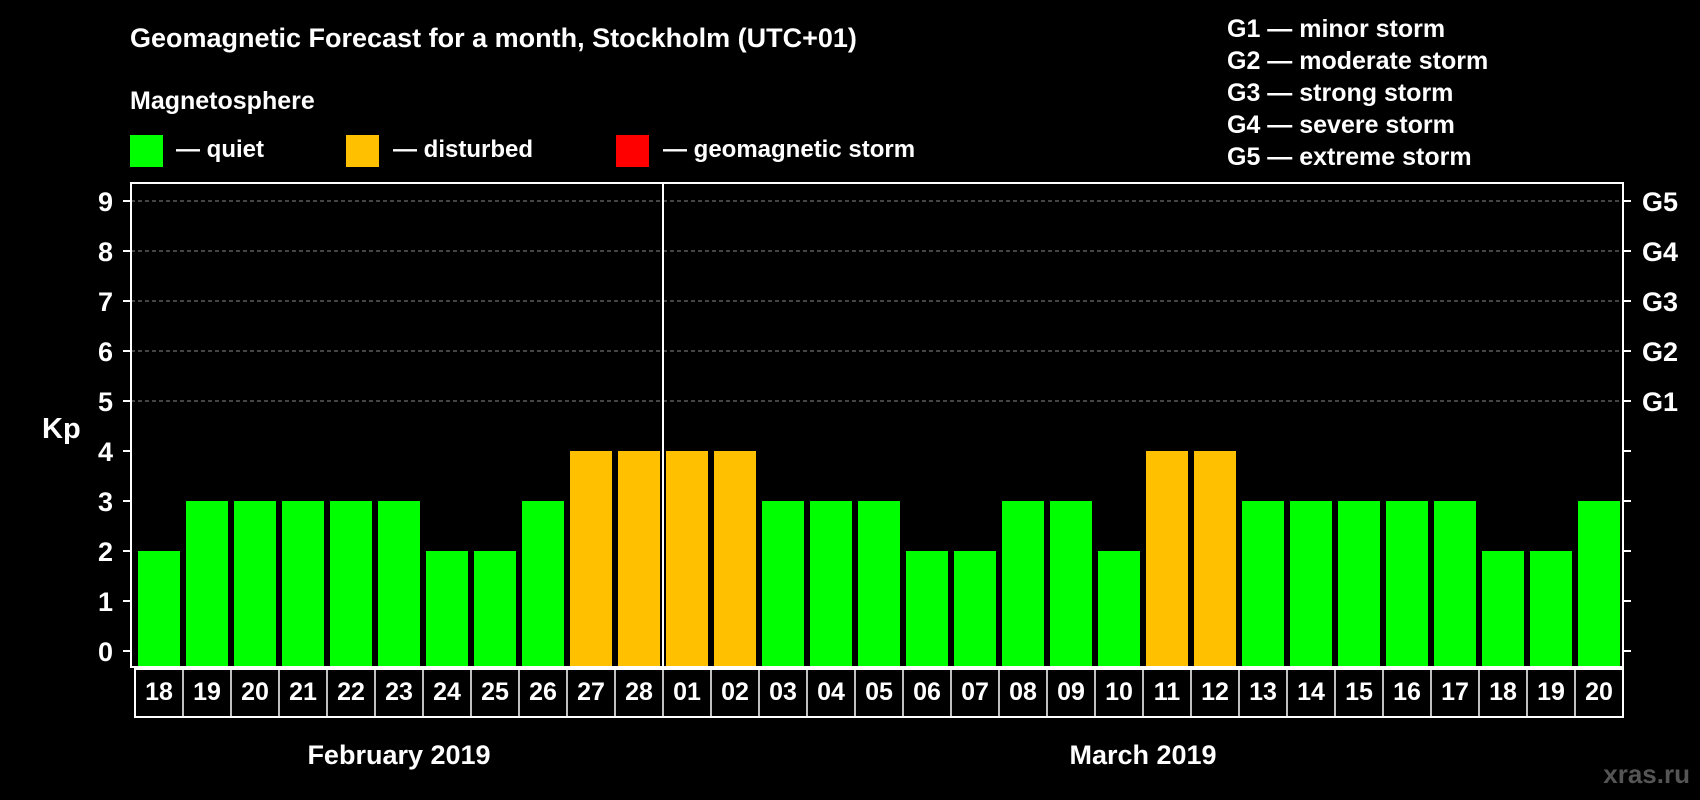 The height and width of the screenshot is (800, 1700). Describe the element at coordinates (1660, 402) in the screenshot. I see `storm-level-label: G1` at that location.